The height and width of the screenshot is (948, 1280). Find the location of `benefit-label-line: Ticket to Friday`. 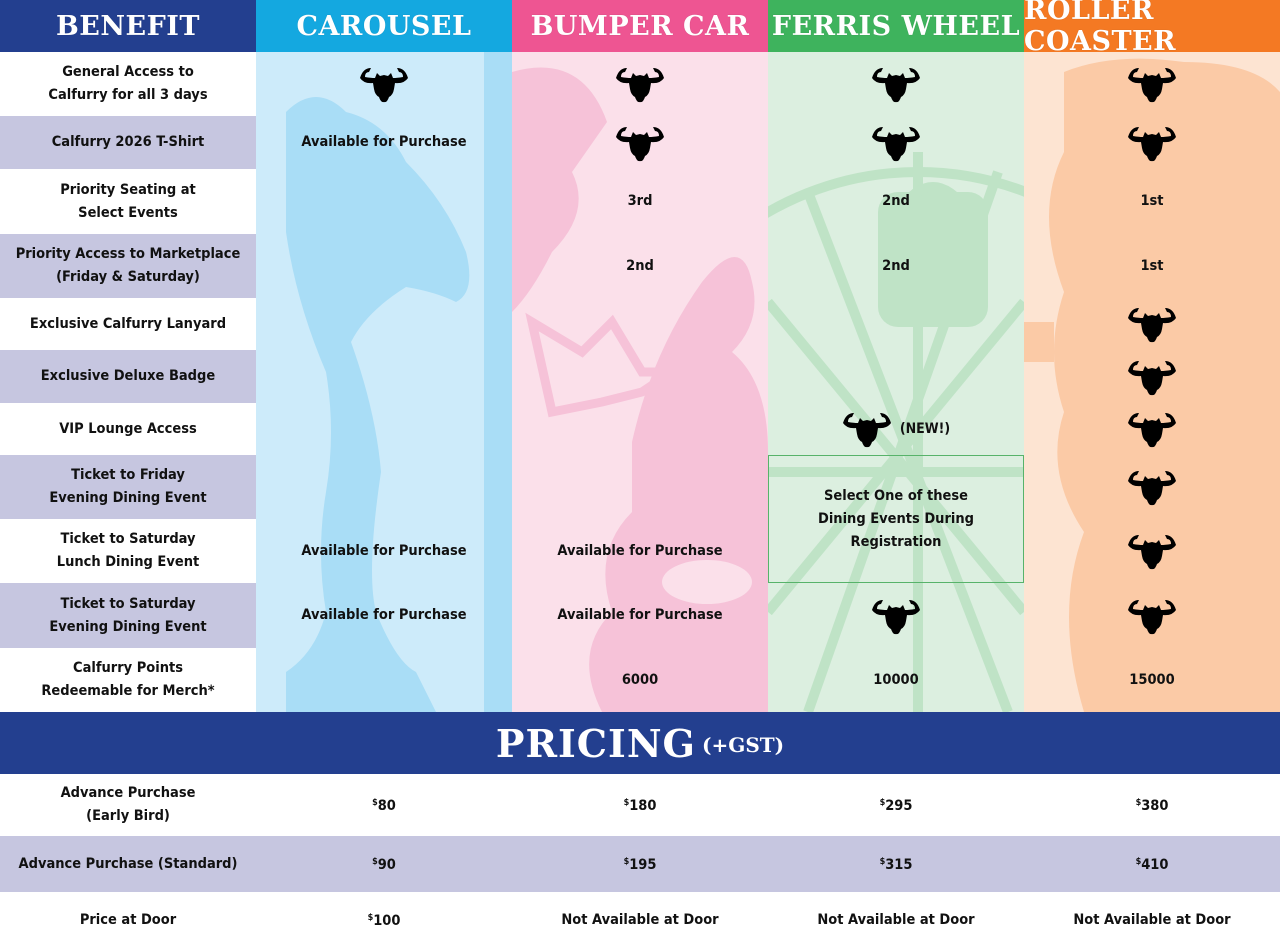

benefit-label-line: Ticket to Friday is located at coordinates (128, 475).